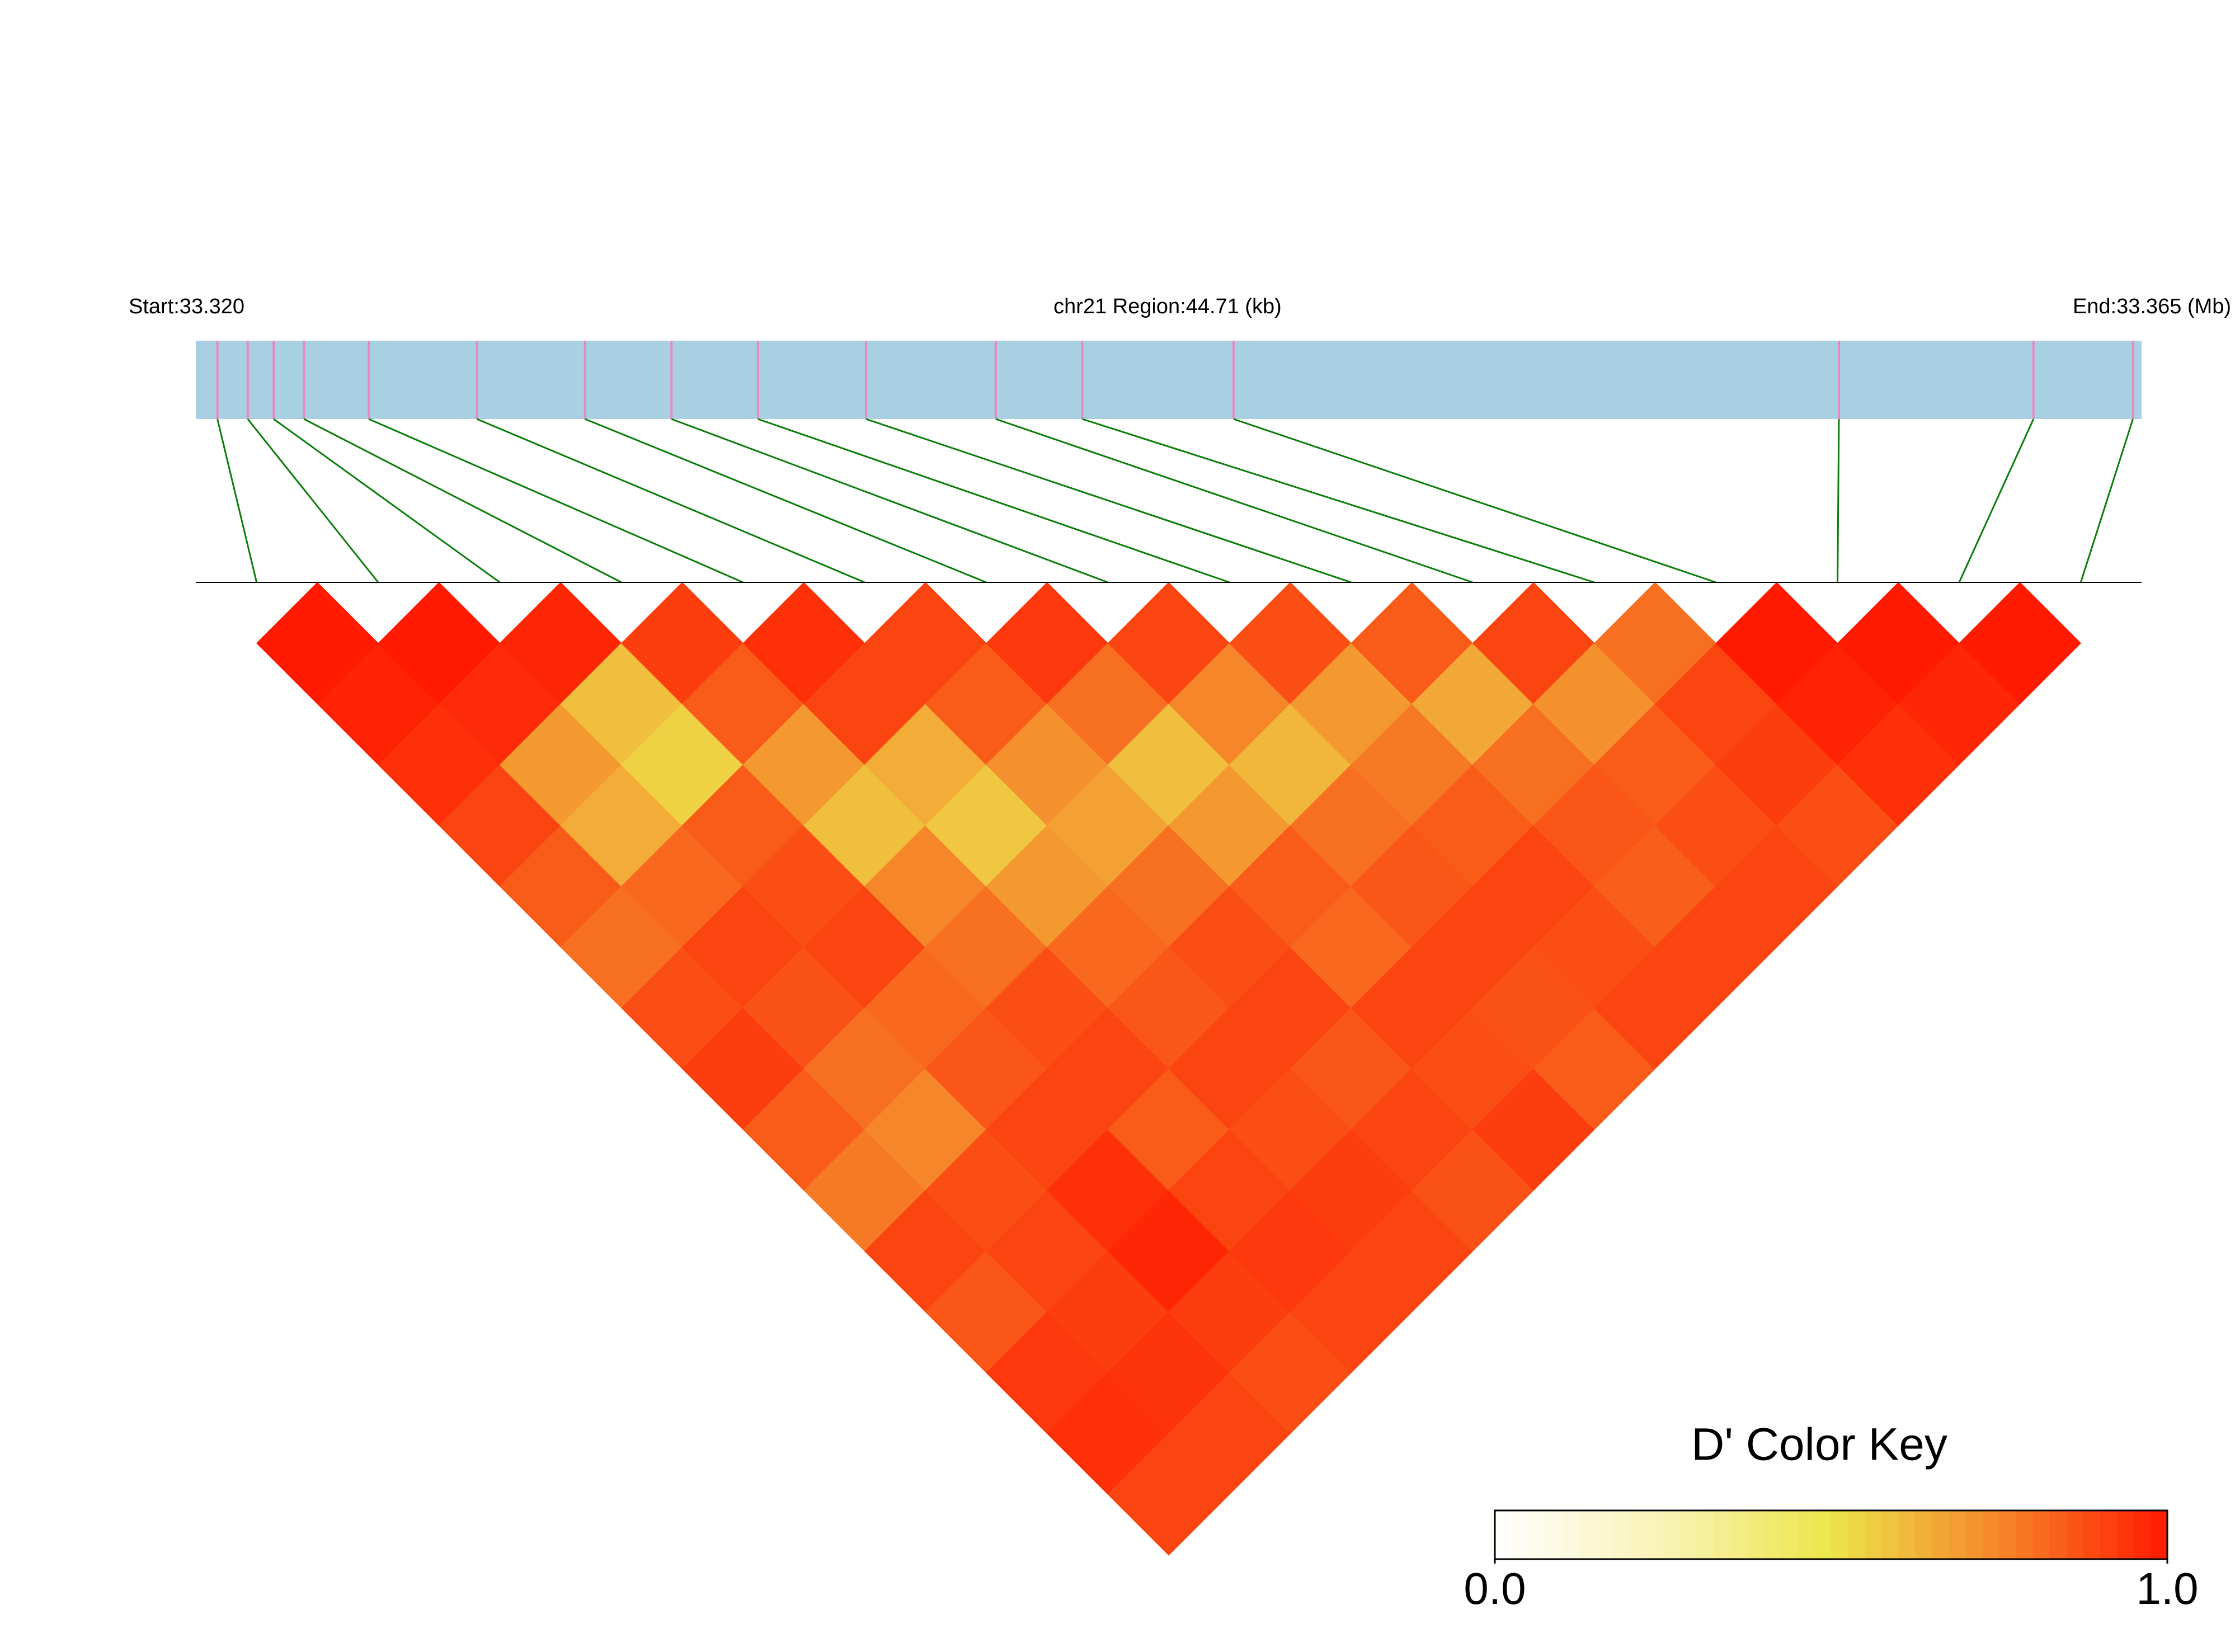  What do you see at coordinates (1819, 1445) in the screenshot?
I see `key-title: D' Color Key` at bounding box center [1819, 1445].